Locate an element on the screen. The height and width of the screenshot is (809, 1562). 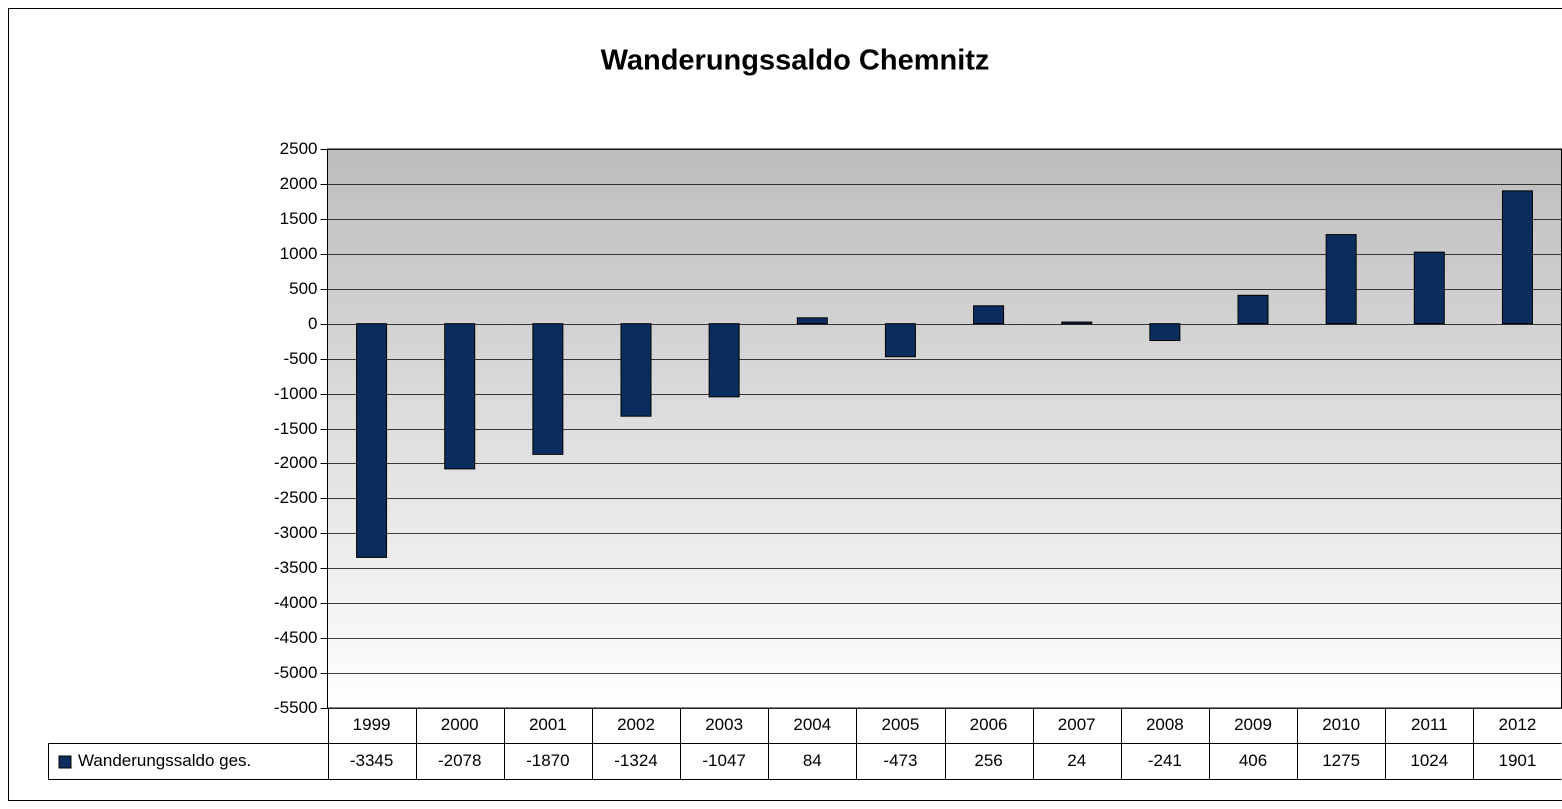
y-tick-label: -4500 is located at coordinates (295, 637).